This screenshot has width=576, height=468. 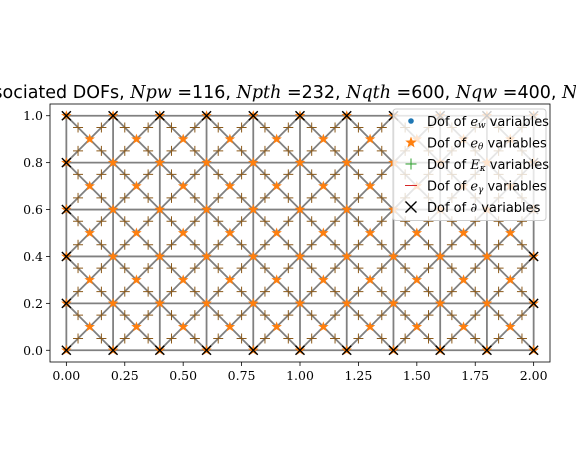 I want to click on y-tick-label: 1.0, so click(x=33, y=115).